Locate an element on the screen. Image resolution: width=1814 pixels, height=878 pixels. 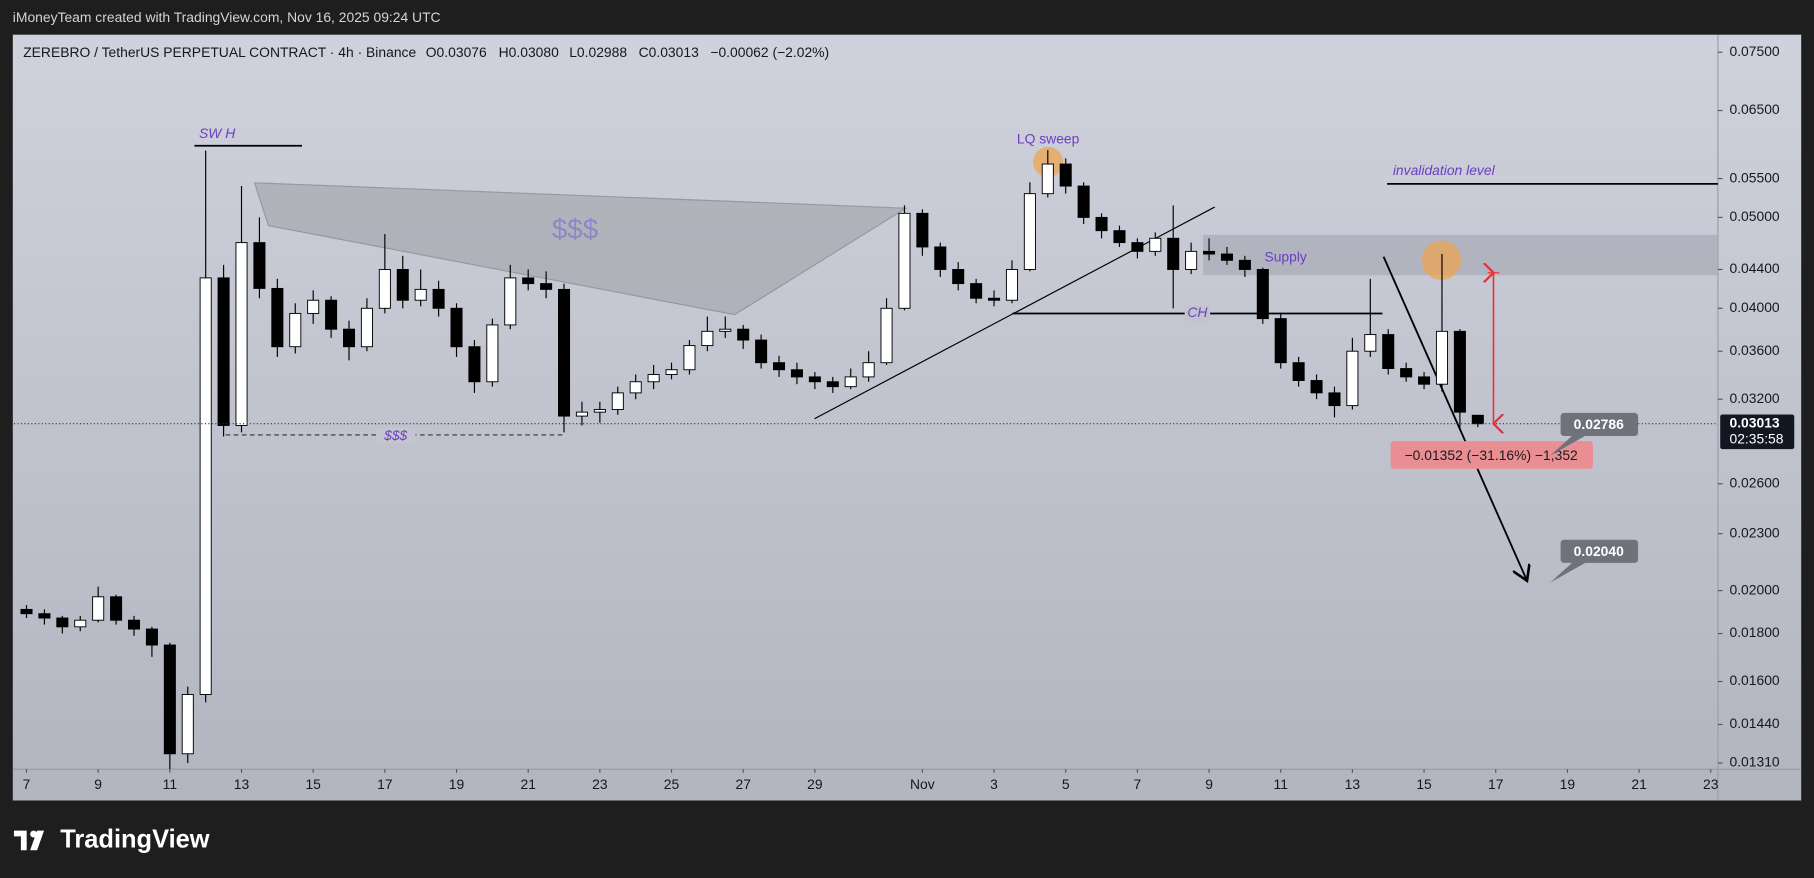
y-tick-label: 0.01440 is located at coordinates (1754, 723).